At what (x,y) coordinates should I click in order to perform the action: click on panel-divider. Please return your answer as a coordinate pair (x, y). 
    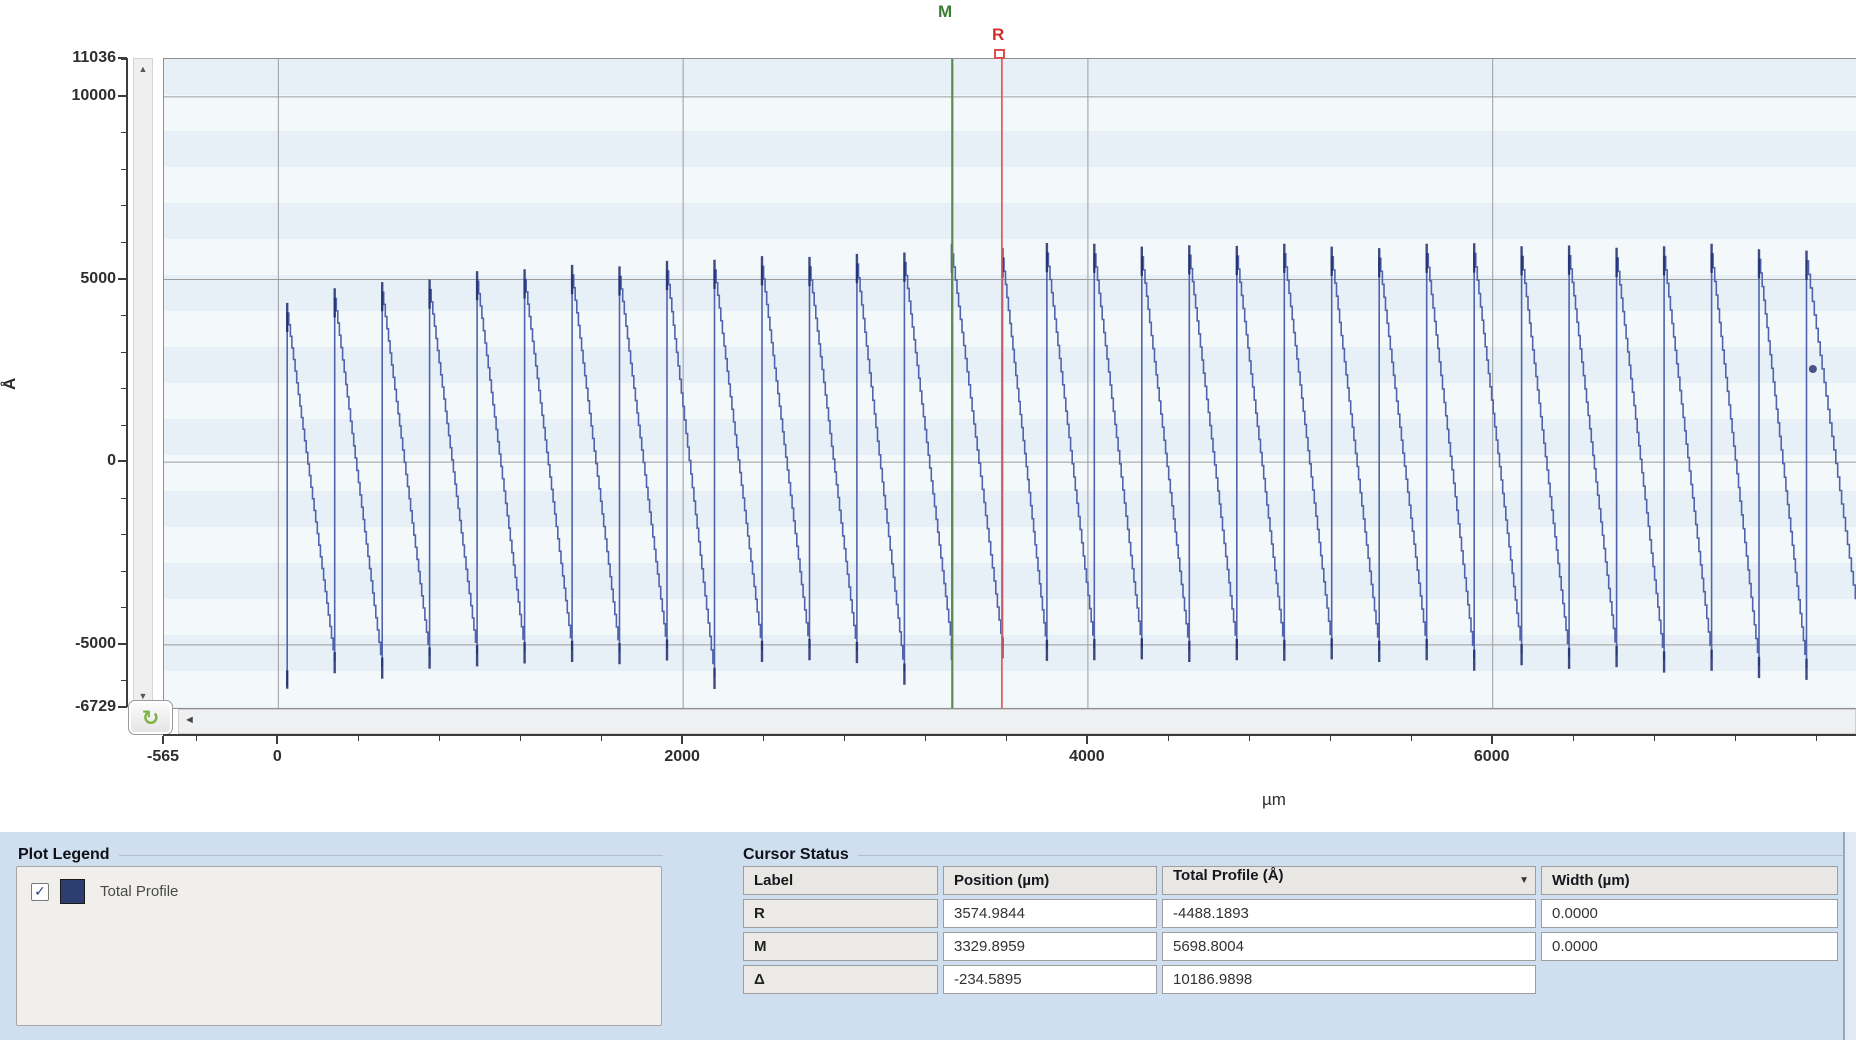
    Looking at the image, I should click on (1844, 936).